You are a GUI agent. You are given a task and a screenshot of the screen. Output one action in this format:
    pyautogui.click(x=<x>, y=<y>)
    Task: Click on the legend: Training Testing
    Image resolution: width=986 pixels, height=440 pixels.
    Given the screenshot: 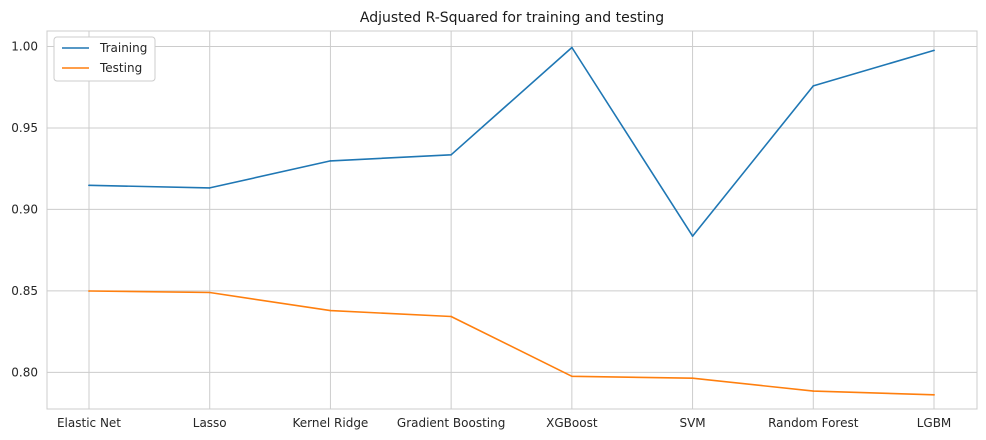 What is the action you would take?
    pyautogui.click(x=104, y=59)
    